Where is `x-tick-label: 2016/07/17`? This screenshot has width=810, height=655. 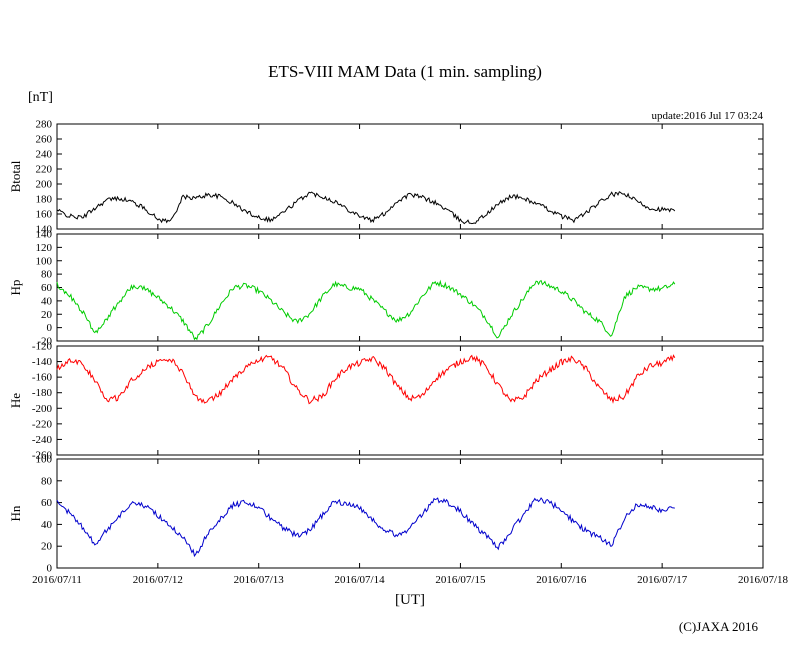
x-tick-label: 2016/07/17 is located at coordinates (662, 580).